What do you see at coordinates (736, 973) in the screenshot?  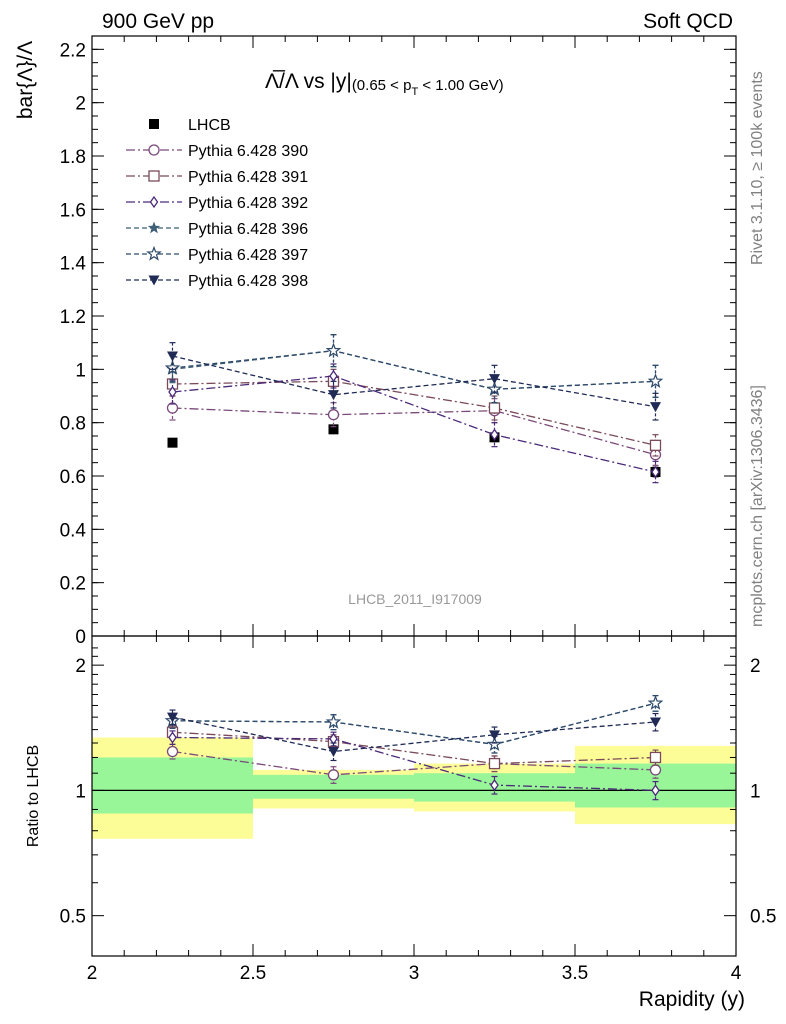 I see `x-tick-label: 4` at bounding box center [736, 973].